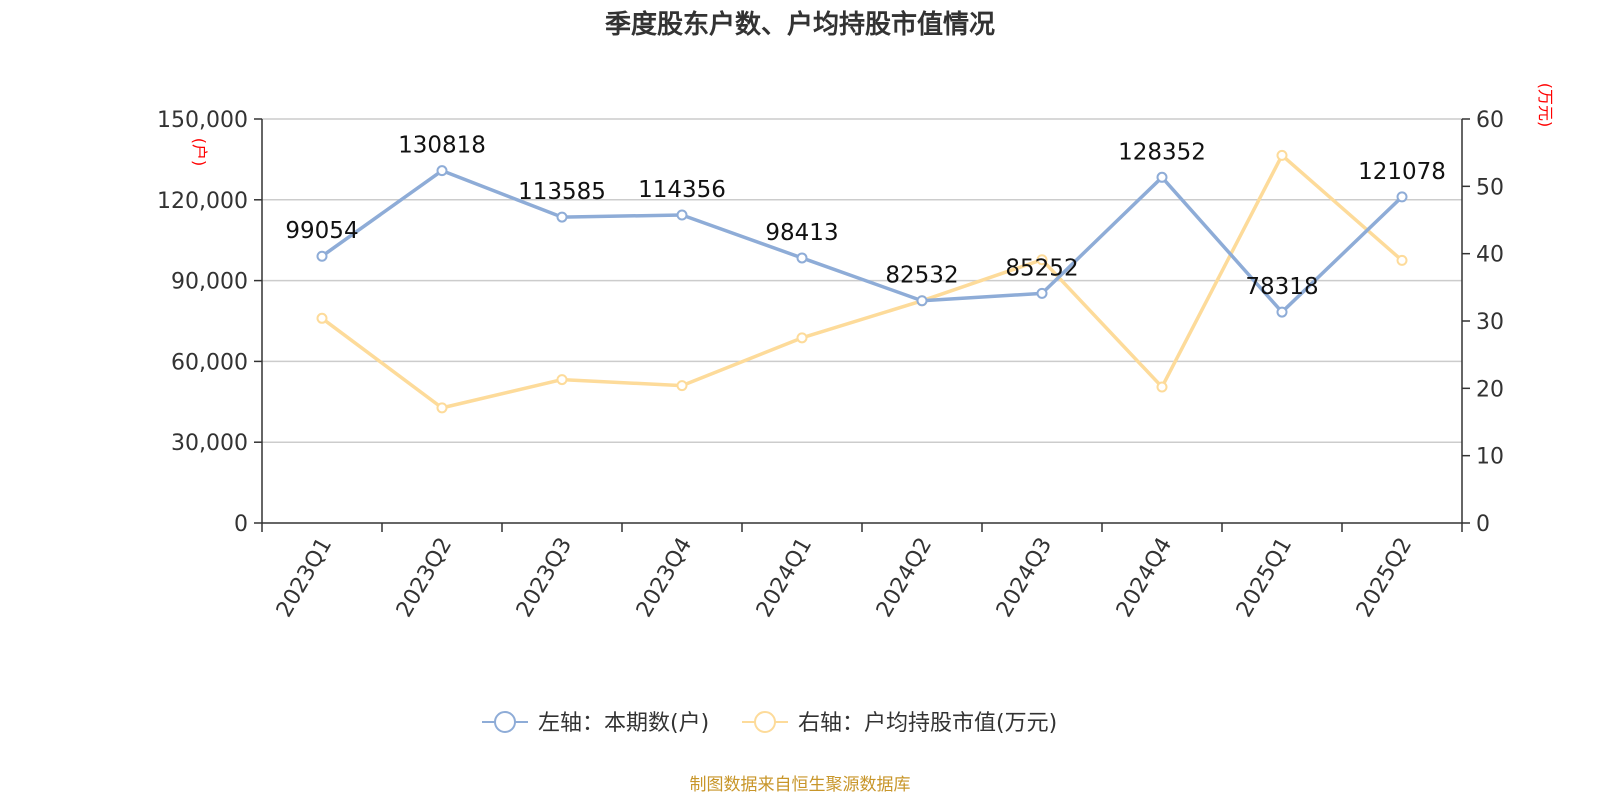  Describe the element at coordinates (321, 231) in the screenshot. I see `data-label: 99054` at that location.